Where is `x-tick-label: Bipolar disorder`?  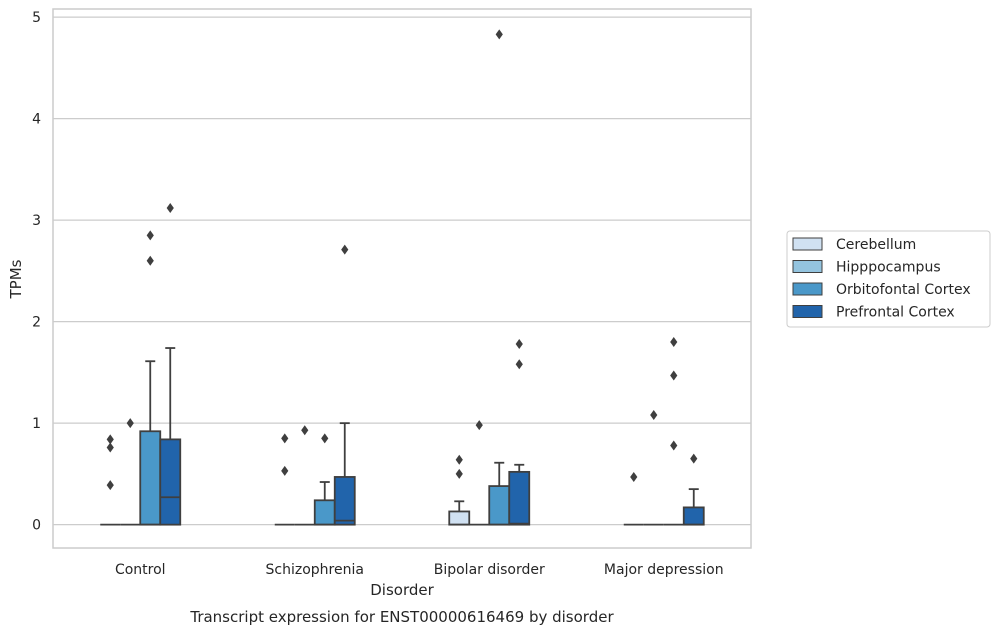
x-tick-label: Bipolar disorder is located at coordinates (489, 570).